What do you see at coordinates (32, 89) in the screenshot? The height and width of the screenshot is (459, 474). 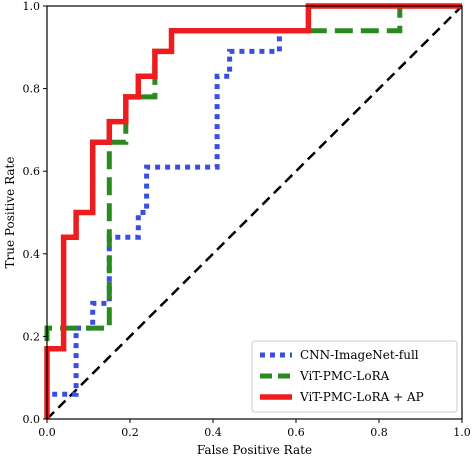 I see `y-tick-label: 0.8` at bounding box center [32, 89].